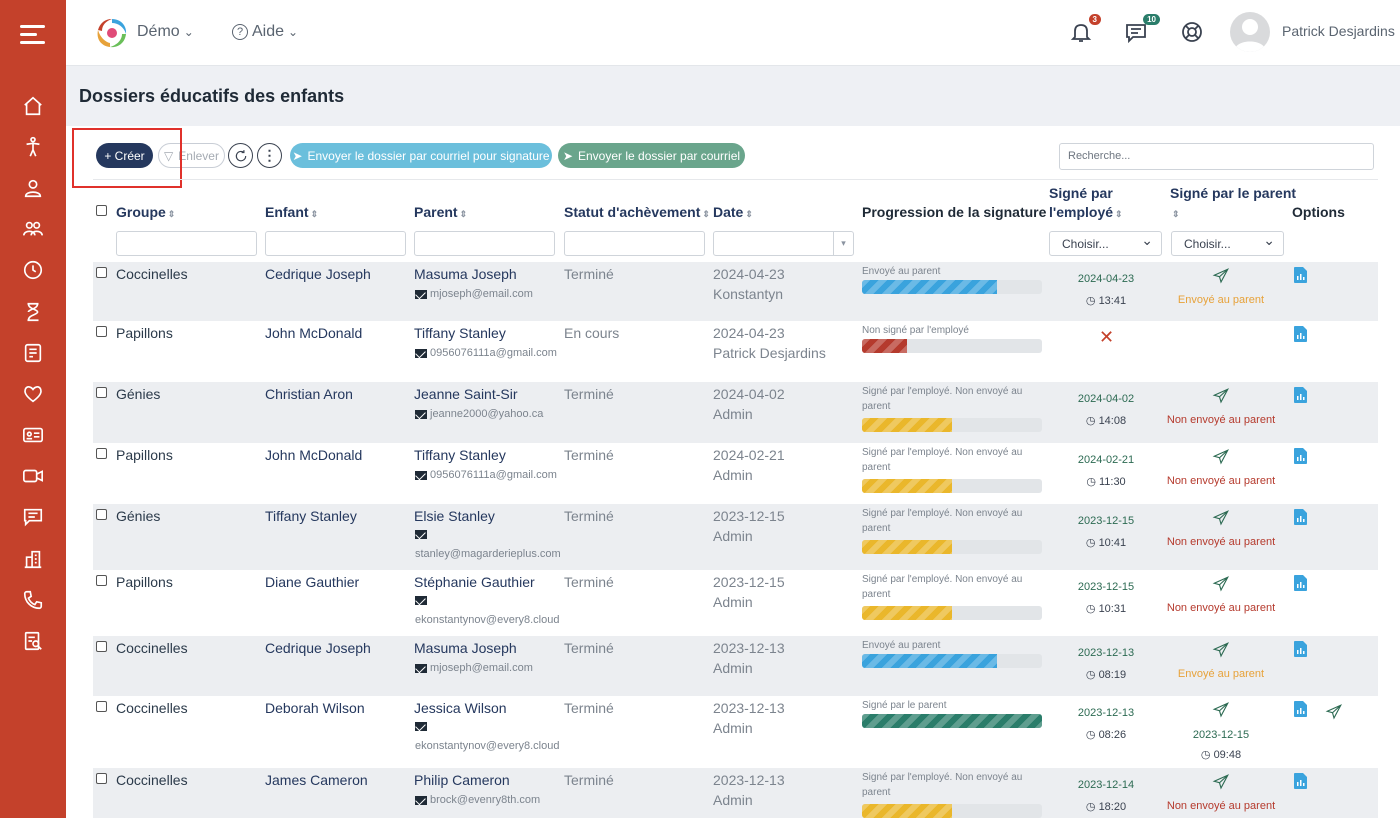  Describe the element at coordinates (462, 780) in the screenshot. I see `cell-parent: Philip Cameron` at that location.